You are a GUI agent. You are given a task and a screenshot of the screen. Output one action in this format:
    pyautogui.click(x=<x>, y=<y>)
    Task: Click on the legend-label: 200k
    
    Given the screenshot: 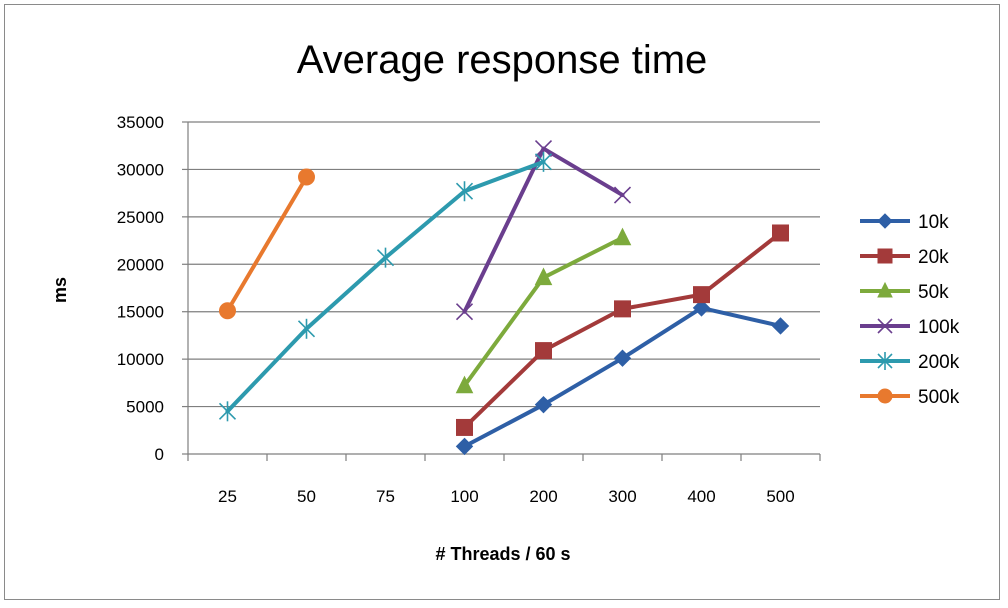 What is the action you would take?
    pyautogui.click(x=939, y=362)
    